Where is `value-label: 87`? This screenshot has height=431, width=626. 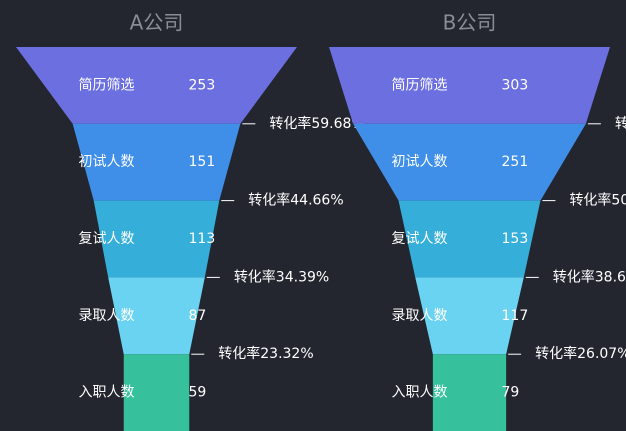
value-label: 87 is located at coordinates (198, 316).